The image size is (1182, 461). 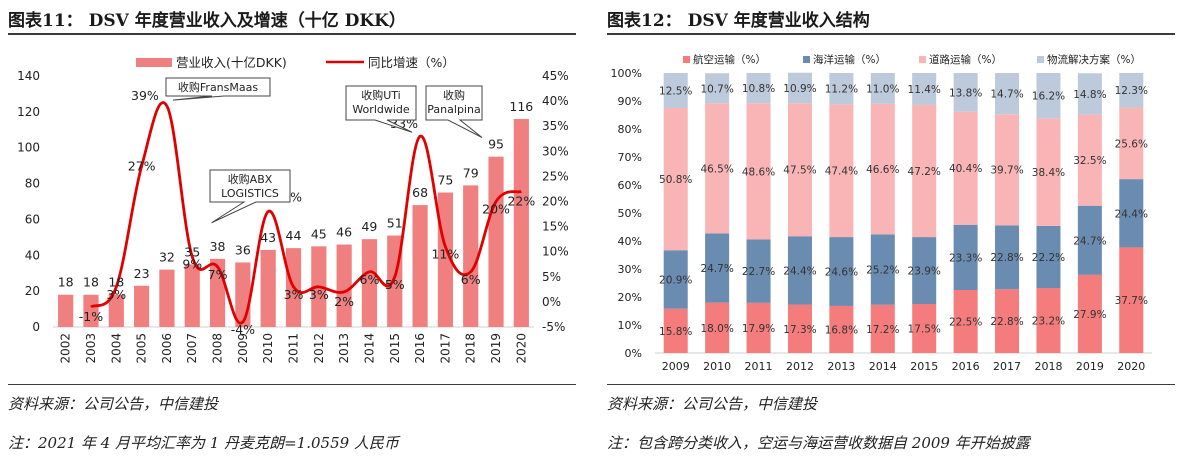 I want to click on revenue-data-label: 79, so click(x=471, y=172).